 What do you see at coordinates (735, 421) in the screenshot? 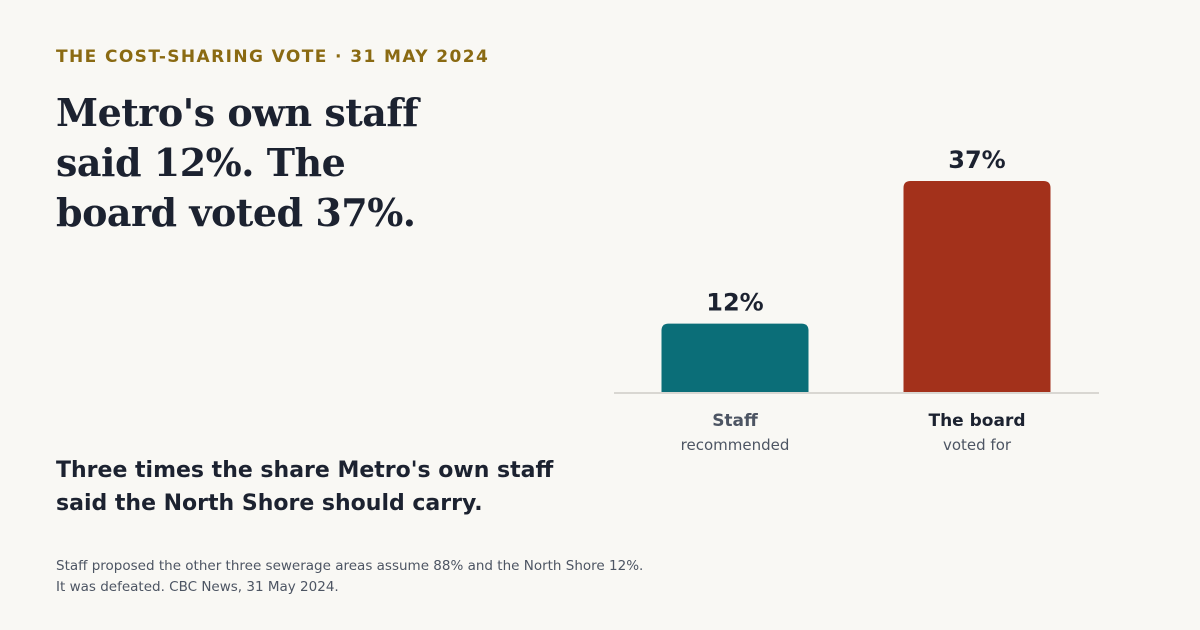
I see `category-label-staff: Staff` at bounding box center [735, 421].